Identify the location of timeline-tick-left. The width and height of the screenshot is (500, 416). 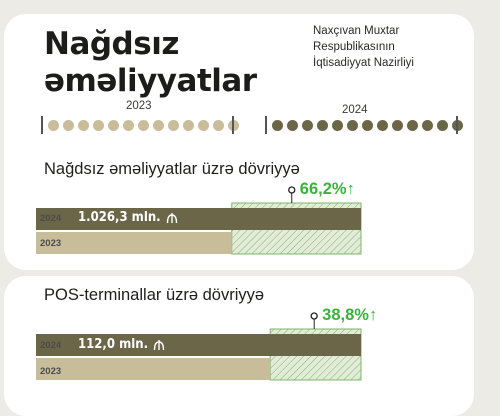
(42, 125).